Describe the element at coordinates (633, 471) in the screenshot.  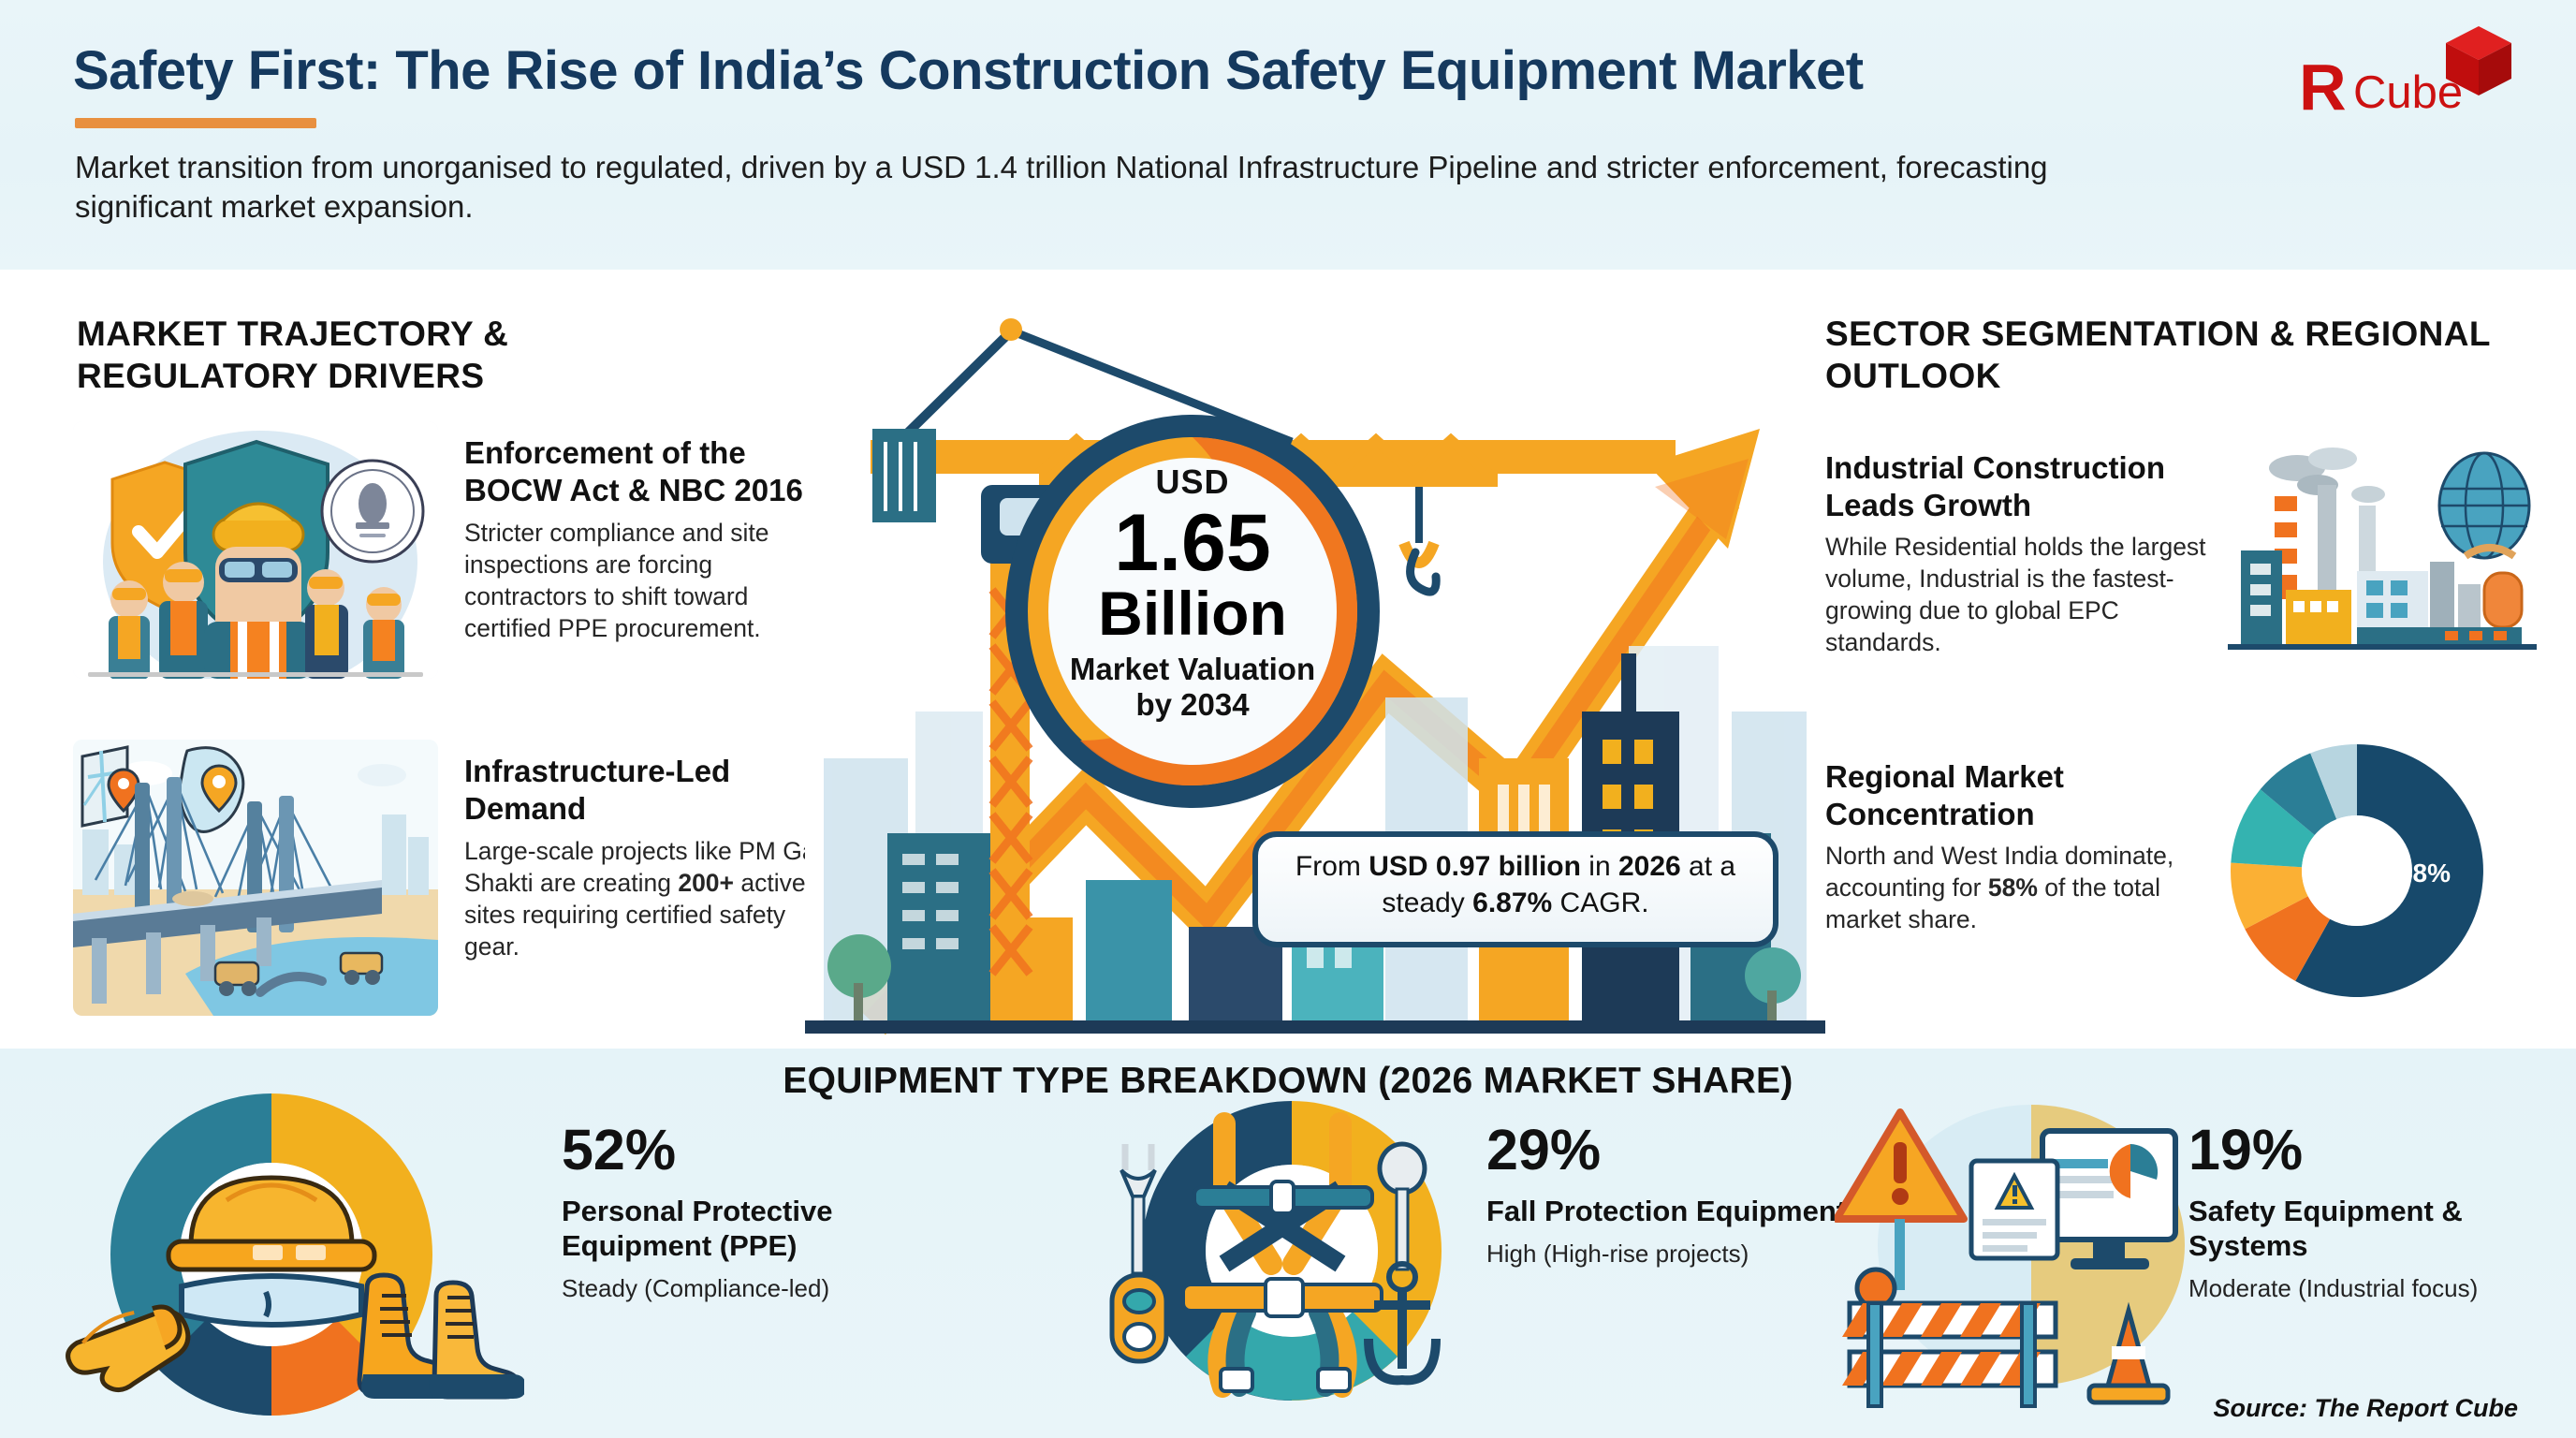
I see `left-item-1-title: Enforcement of the BOCW Act & NBC 2016` at that location.